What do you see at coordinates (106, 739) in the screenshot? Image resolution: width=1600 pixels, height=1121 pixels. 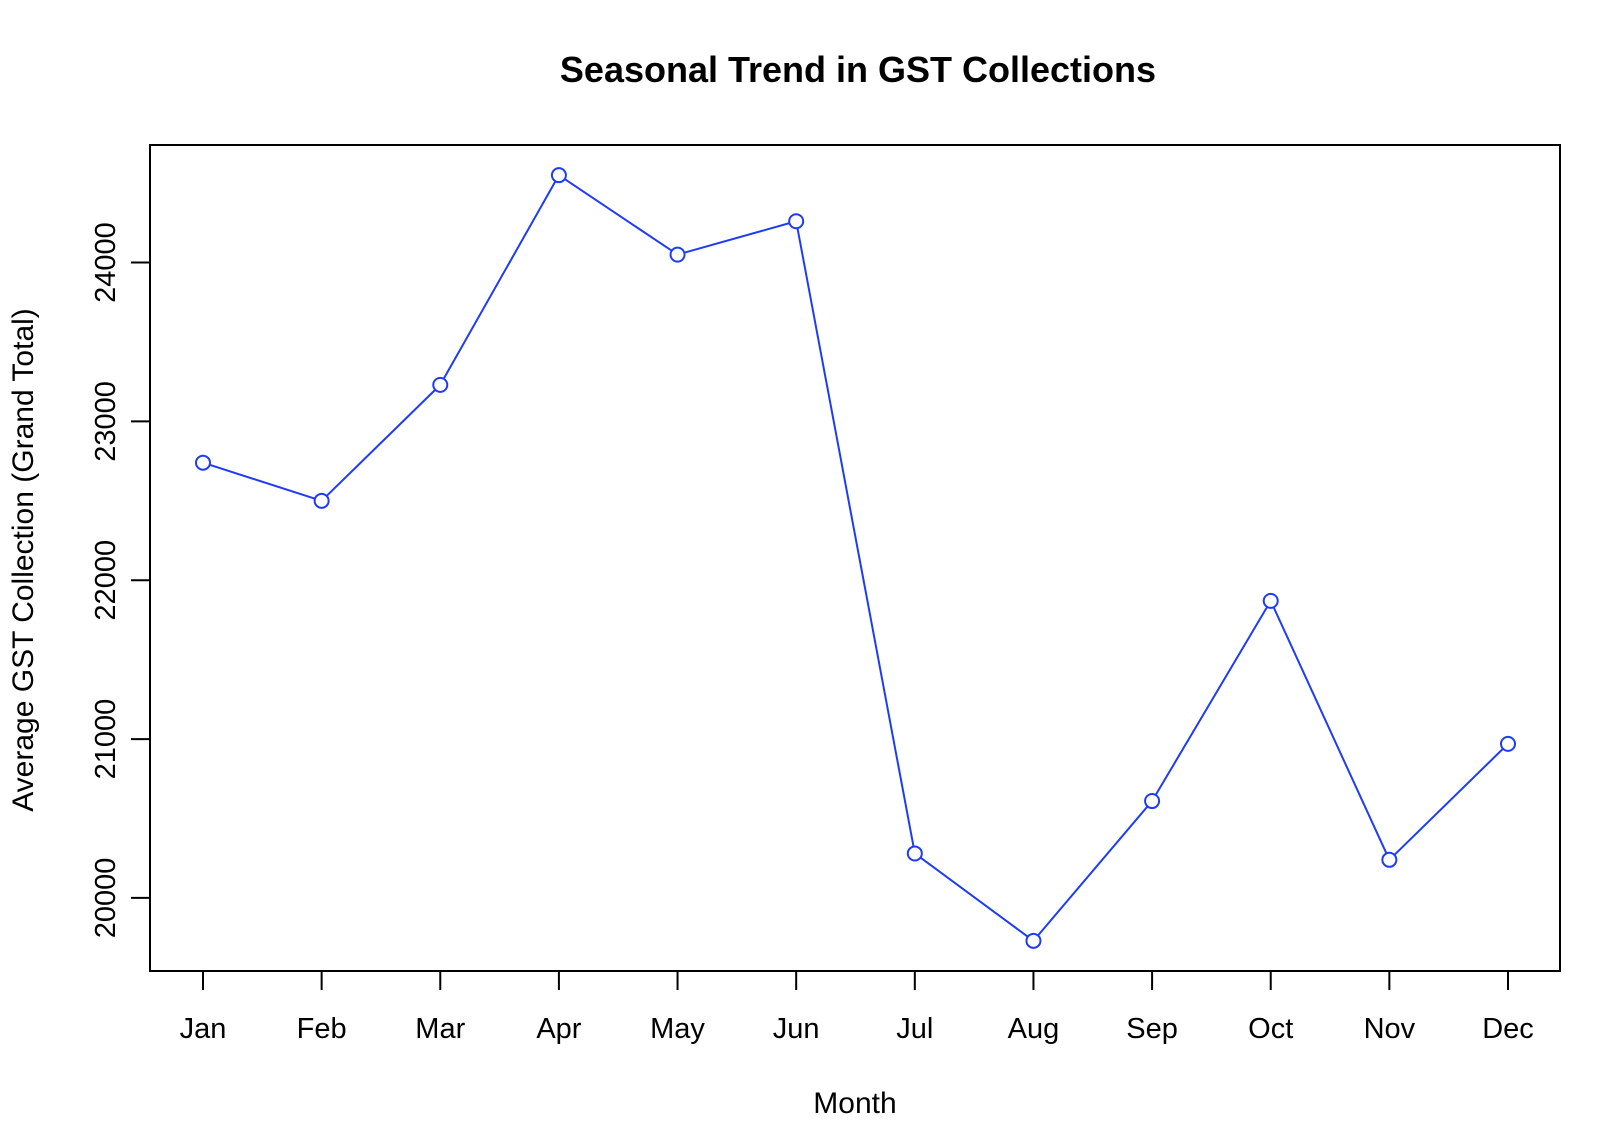 I see `y-tick-label-21000: 21000` at bounding box center [106, 739].